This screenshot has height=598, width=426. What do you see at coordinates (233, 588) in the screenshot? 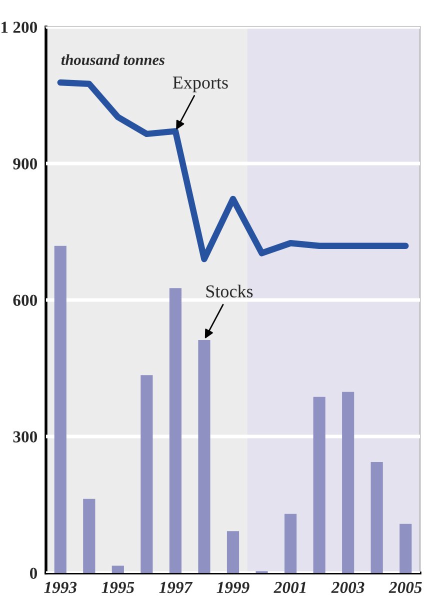
I see `x-tick-label: 1999` at bounding box center [233, 588].